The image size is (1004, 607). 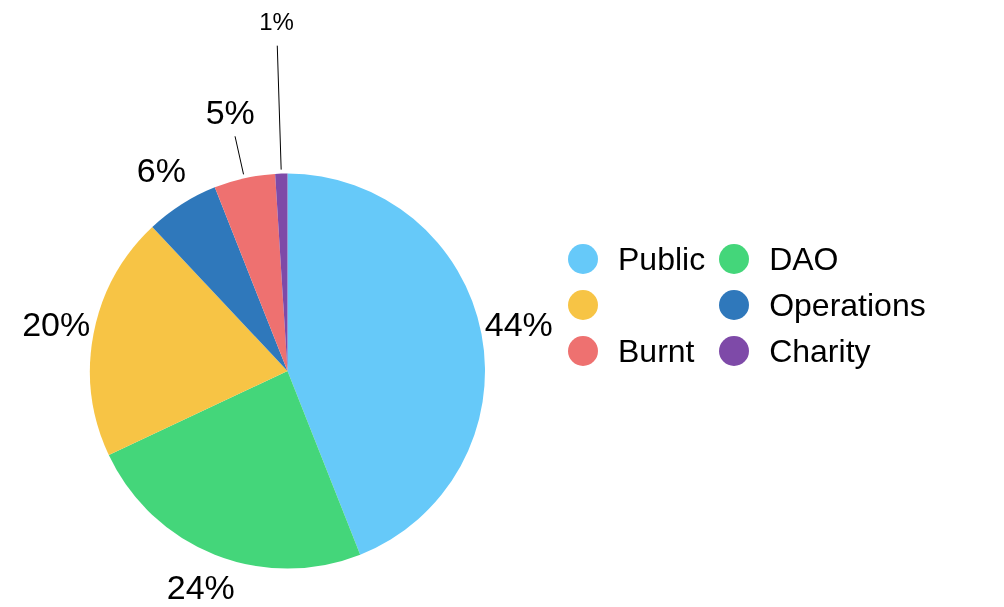 What do you see at coordinates (200, 587) in the screenshot?
I see `data-label: 24%` at bounding box center [200, 587].